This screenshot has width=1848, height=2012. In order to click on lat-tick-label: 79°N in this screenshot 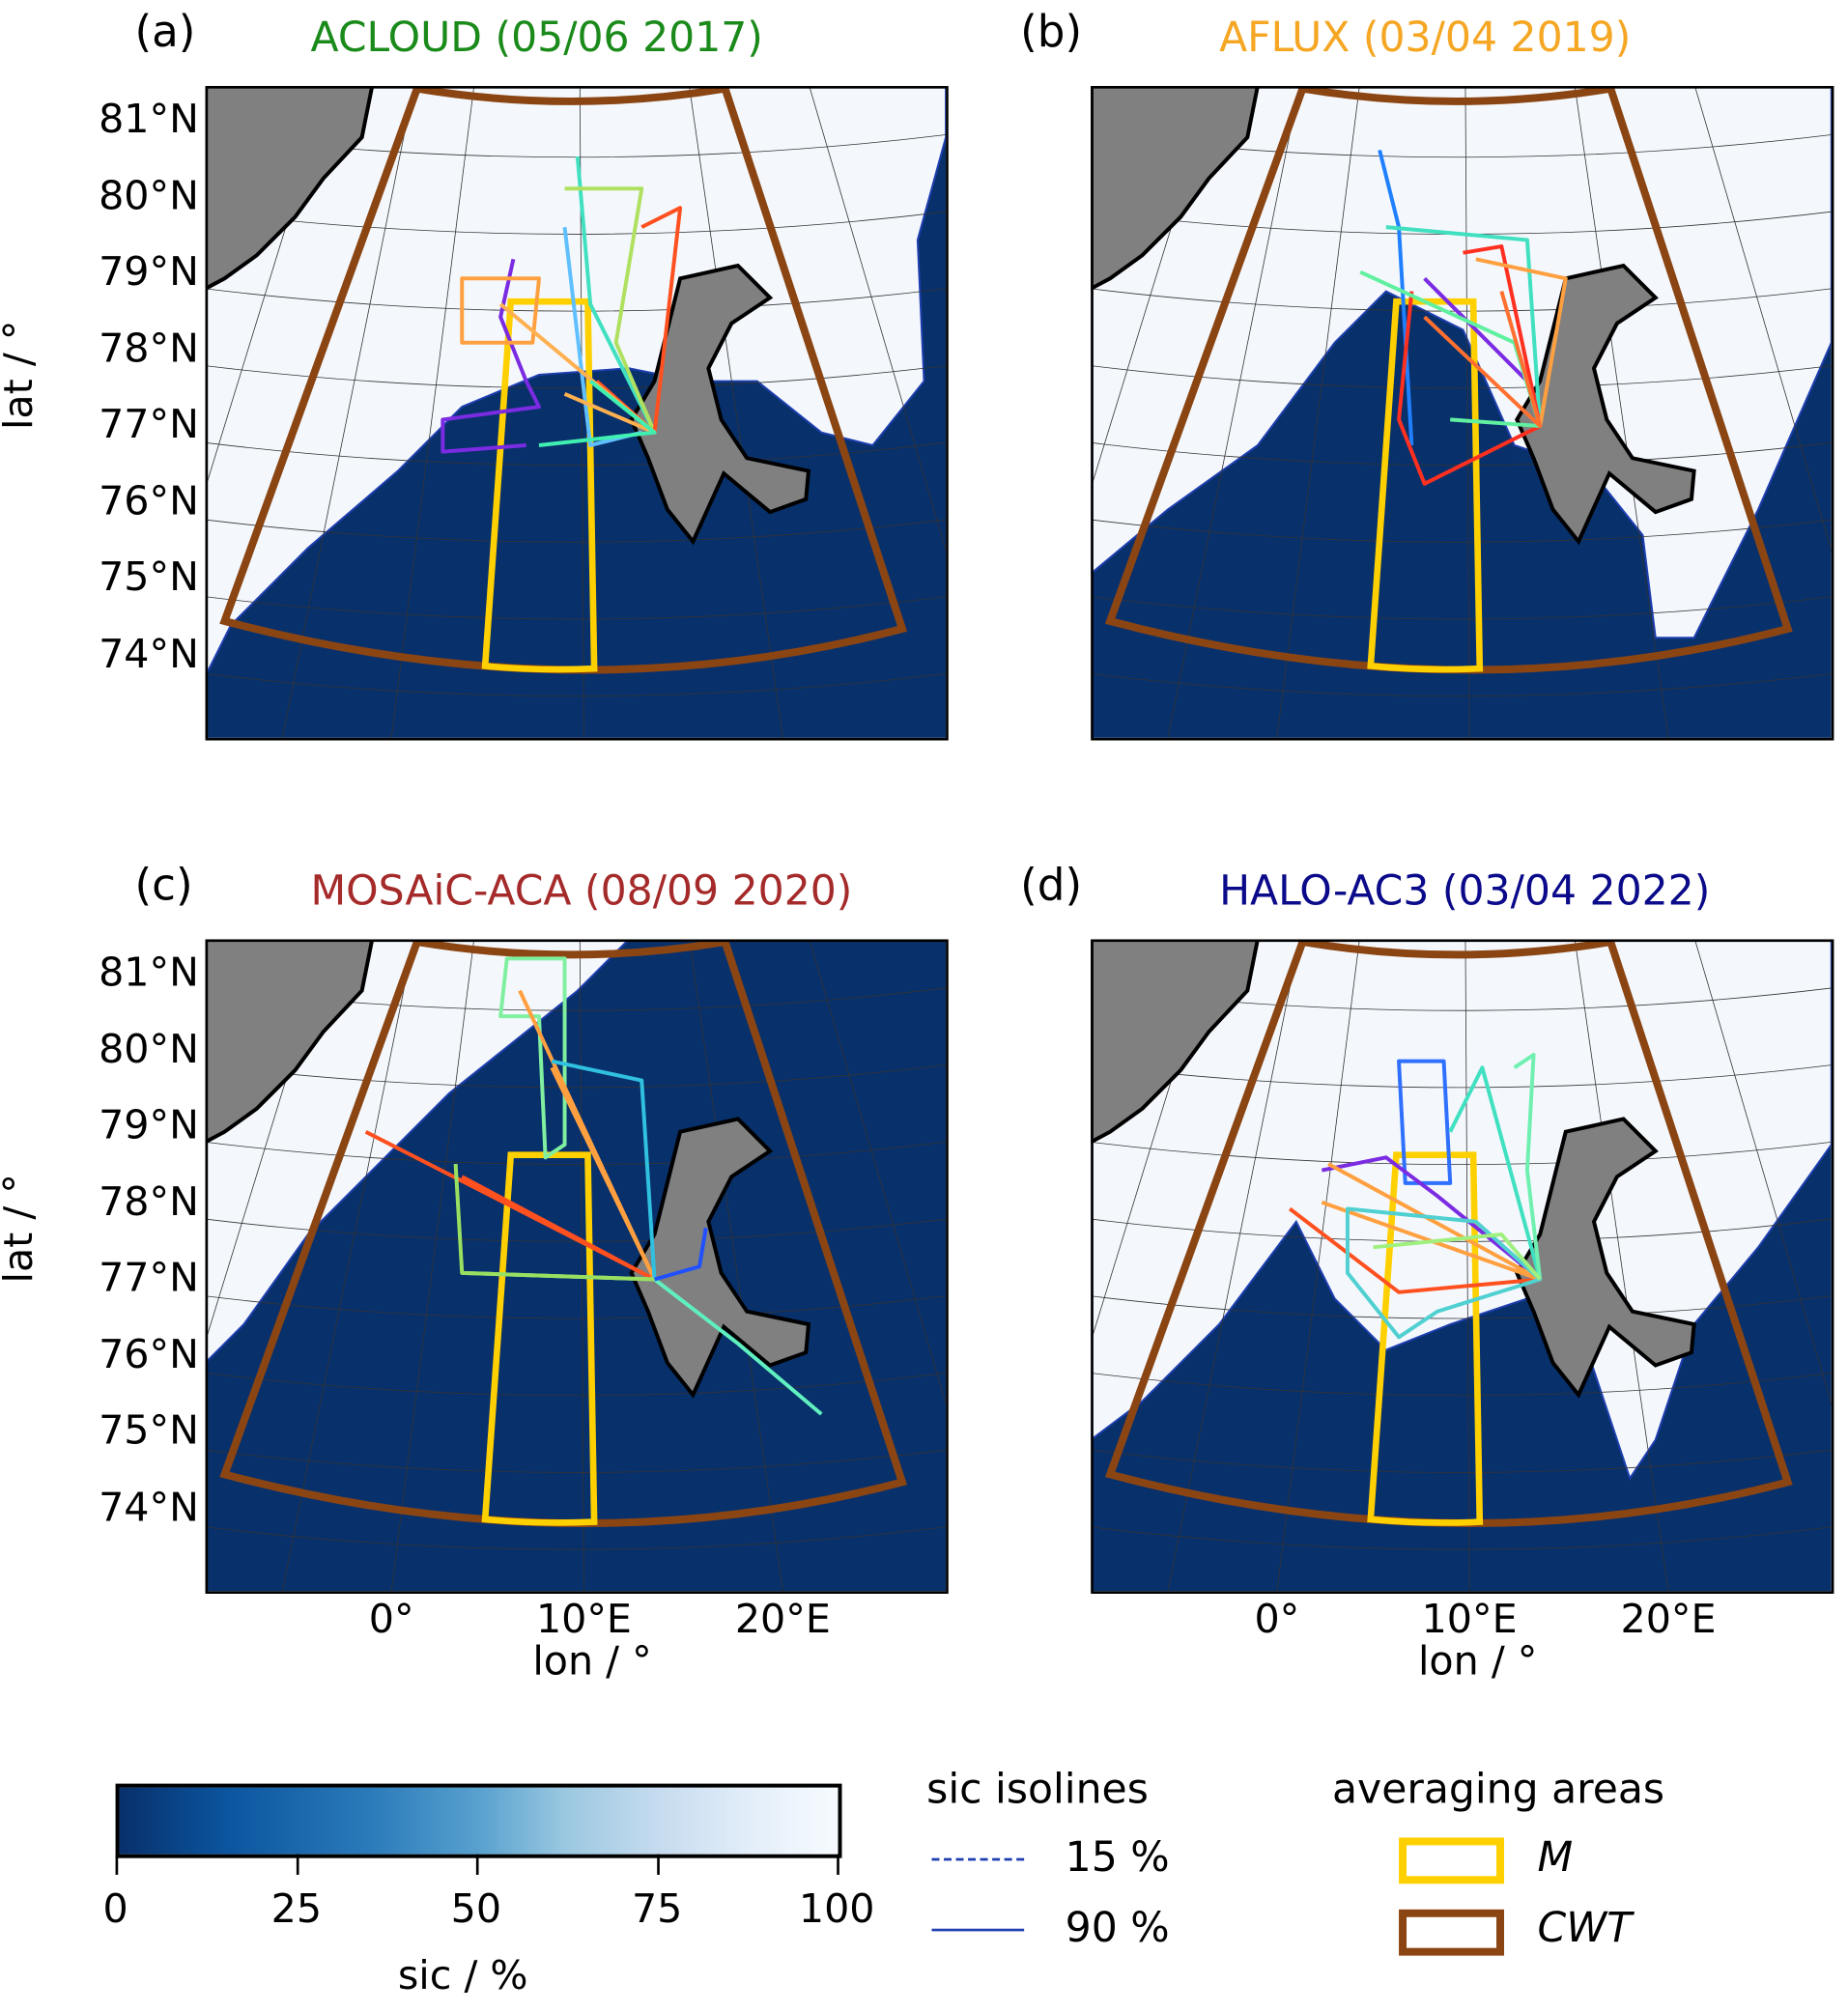, I will do `click(149, 1125)`.